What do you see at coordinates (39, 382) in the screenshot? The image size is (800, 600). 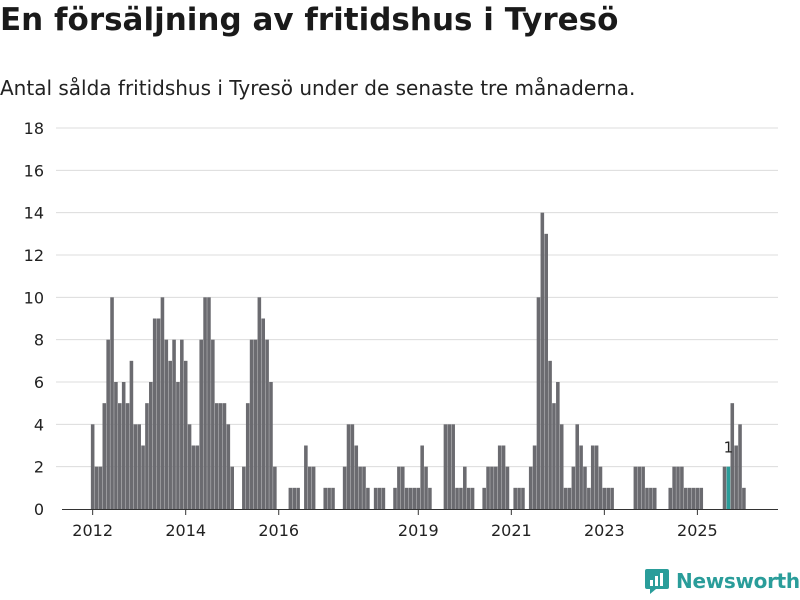 I see `y-tick-label: 6` at bounding box center [39, 382].